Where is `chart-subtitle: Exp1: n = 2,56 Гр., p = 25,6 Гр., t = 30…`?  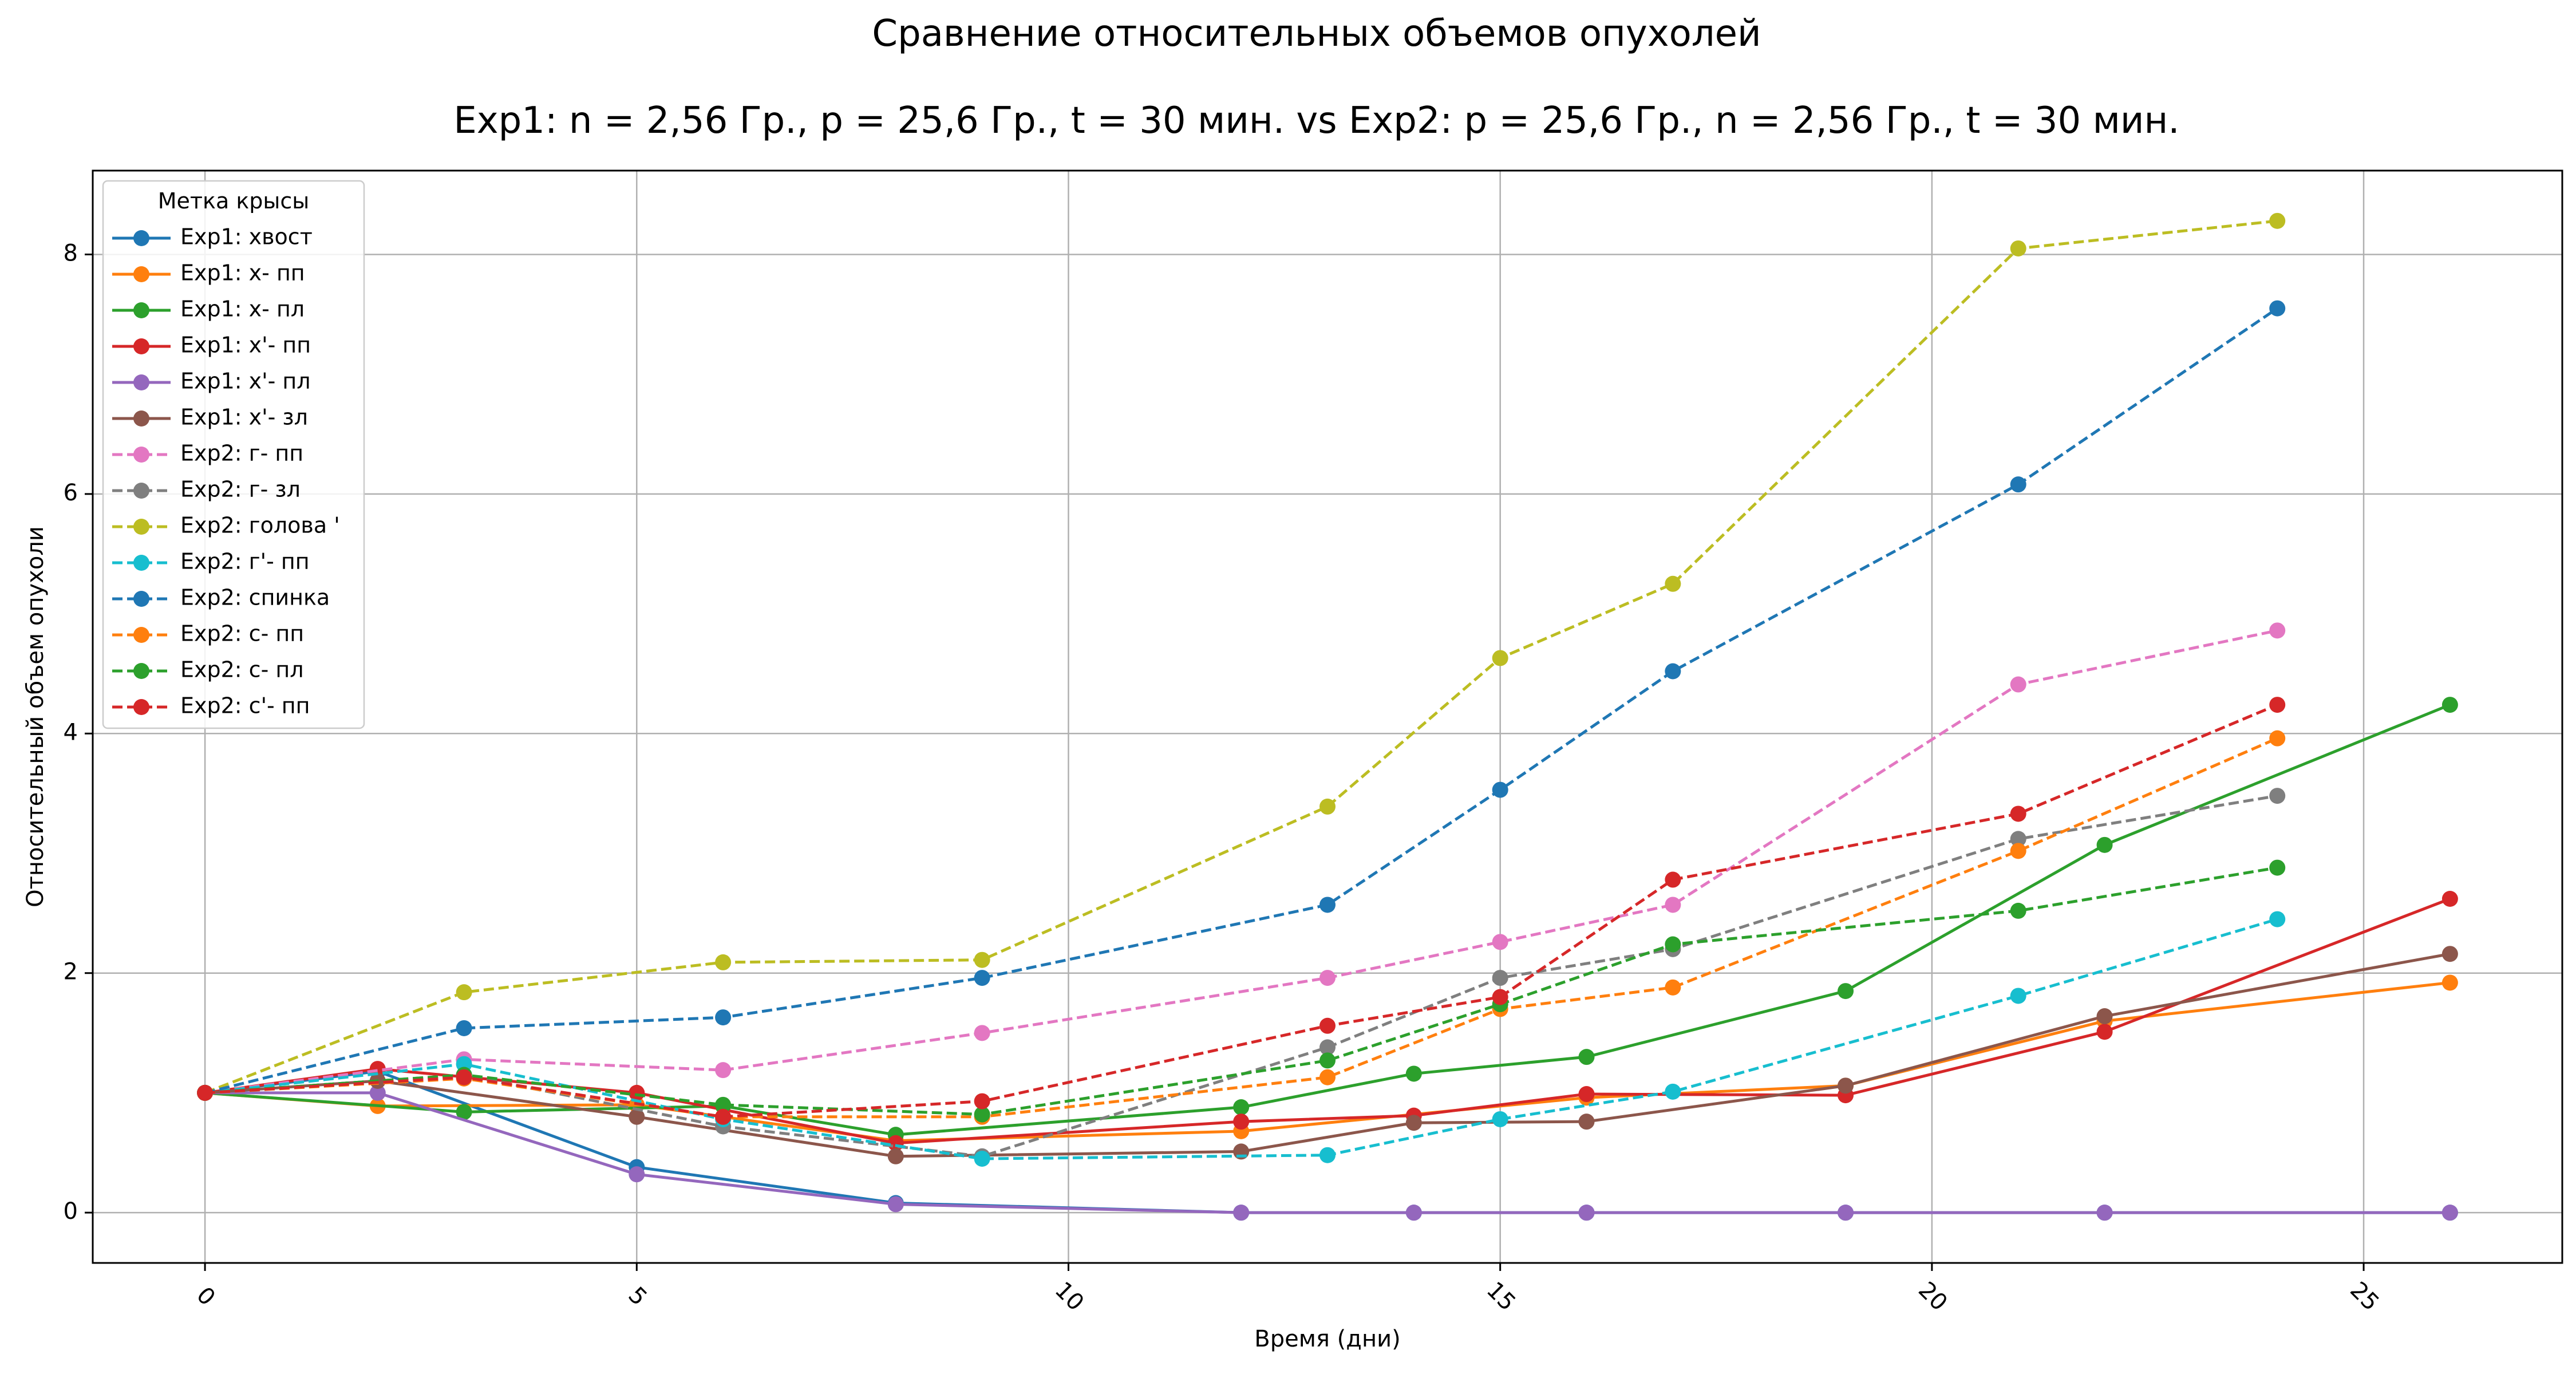 chart-subtitle: Exp1: n = 2,56 Гр., p = 25,6 Гр., t = 30… is located at coordinates (1316, 121).